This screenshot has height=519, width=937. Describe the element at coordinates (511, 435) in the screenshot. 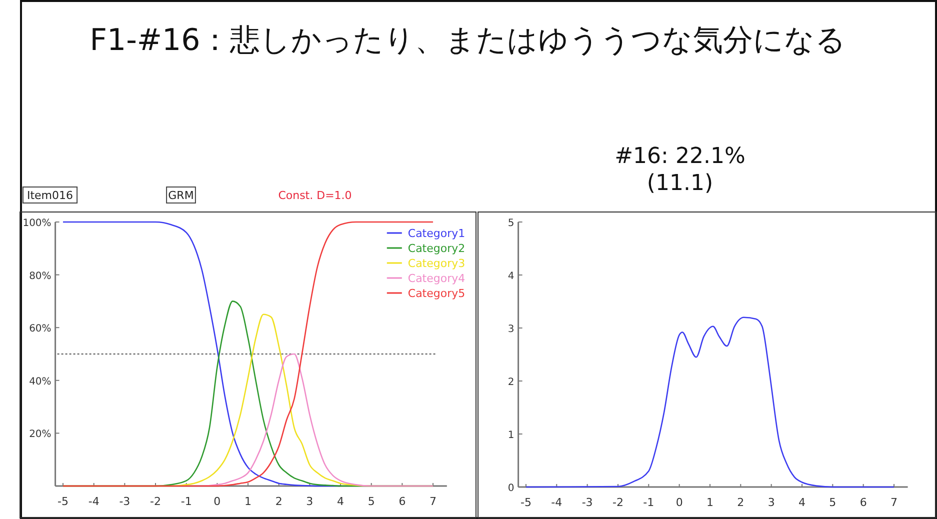

I see `y-tick-label: 1` at that location.